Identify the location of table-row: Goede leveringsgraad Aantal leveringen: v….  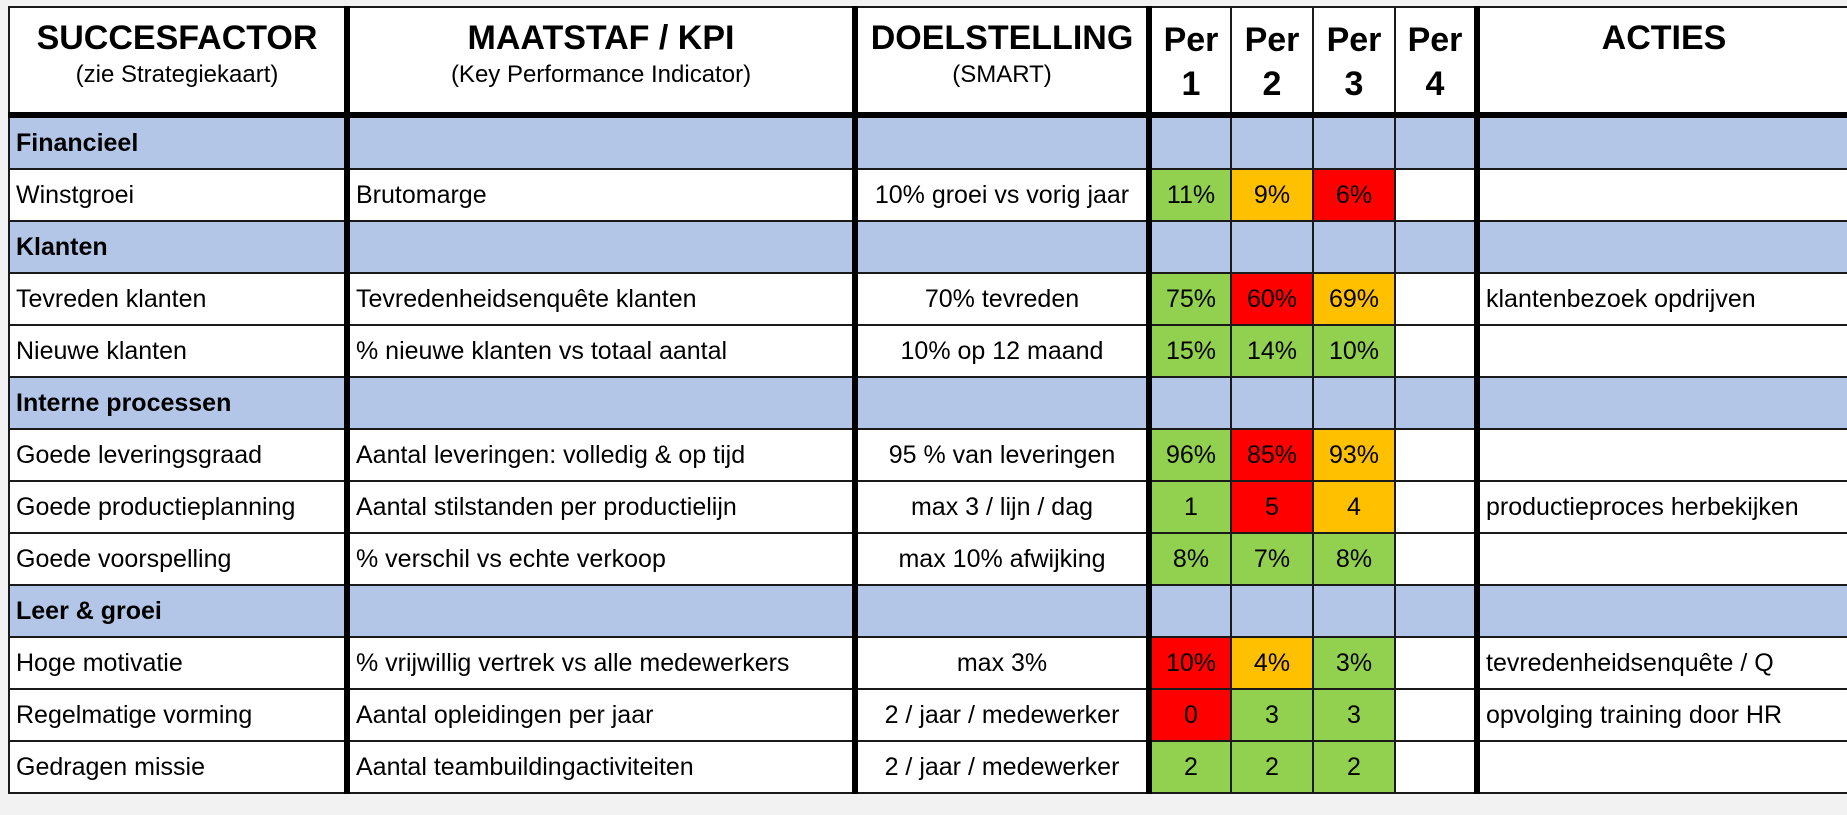
(927, 455).